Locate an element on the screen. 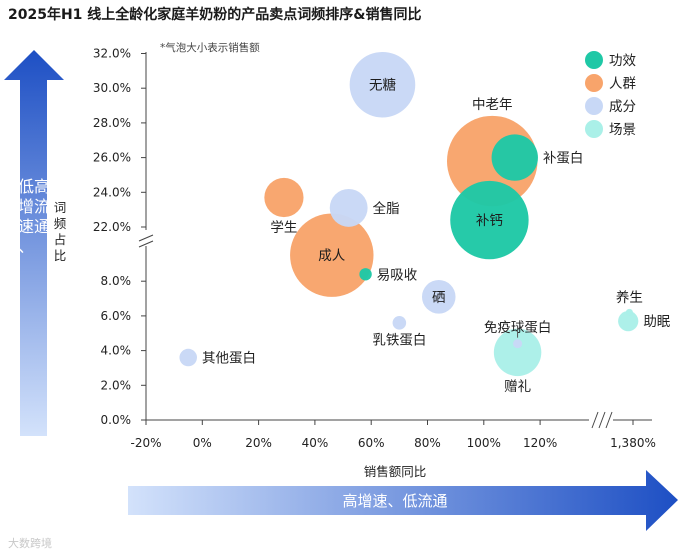  bubble-label: 其他蛋白 is located at coordinates (229, 359).